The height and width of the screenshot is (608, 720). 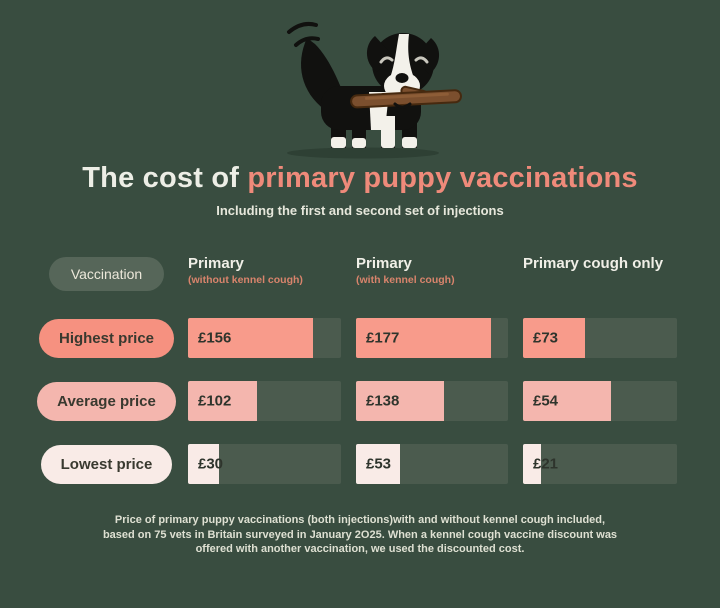 I want to click on column-header-primary-with: Primary (with kennel cough), so click(x=432, y=274).